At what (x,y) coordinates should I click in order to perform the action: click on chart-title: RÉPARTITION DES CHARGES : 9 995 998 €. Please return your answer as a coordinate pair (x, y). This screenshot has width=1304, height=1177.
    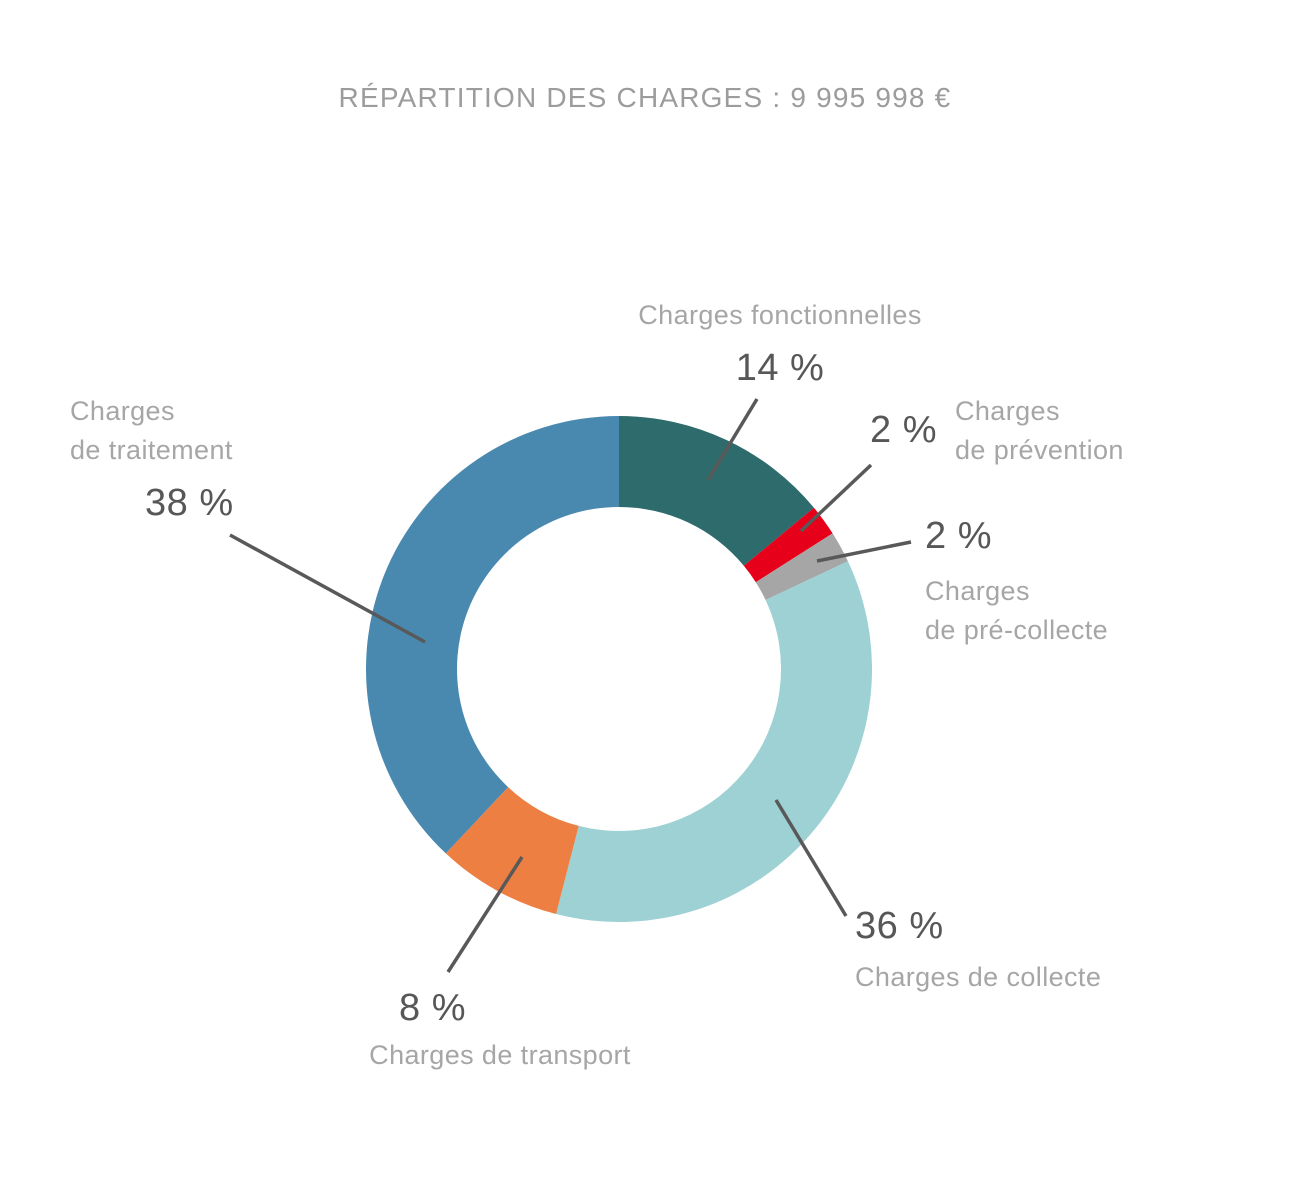
    Looking at the image, I should click on (645, 97).